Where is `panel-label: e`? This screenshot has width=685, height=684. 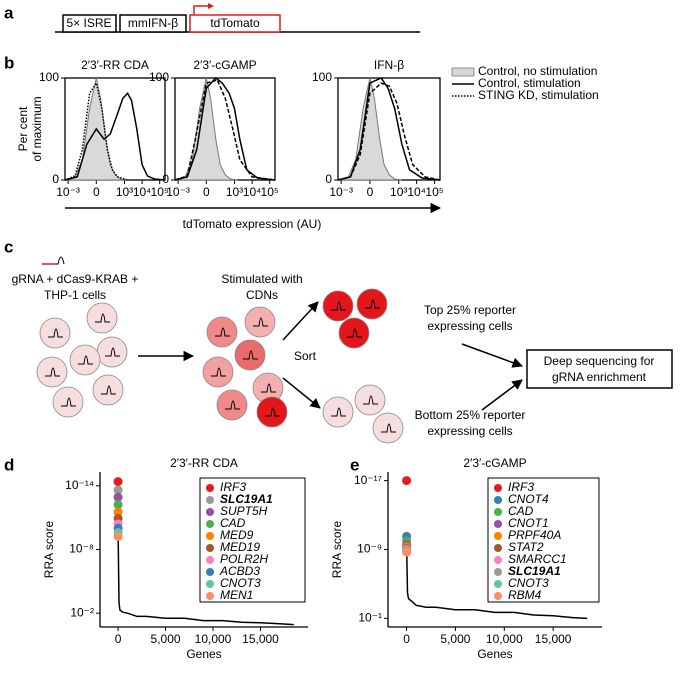
panel-label: e is located at coordinates (354, 464).